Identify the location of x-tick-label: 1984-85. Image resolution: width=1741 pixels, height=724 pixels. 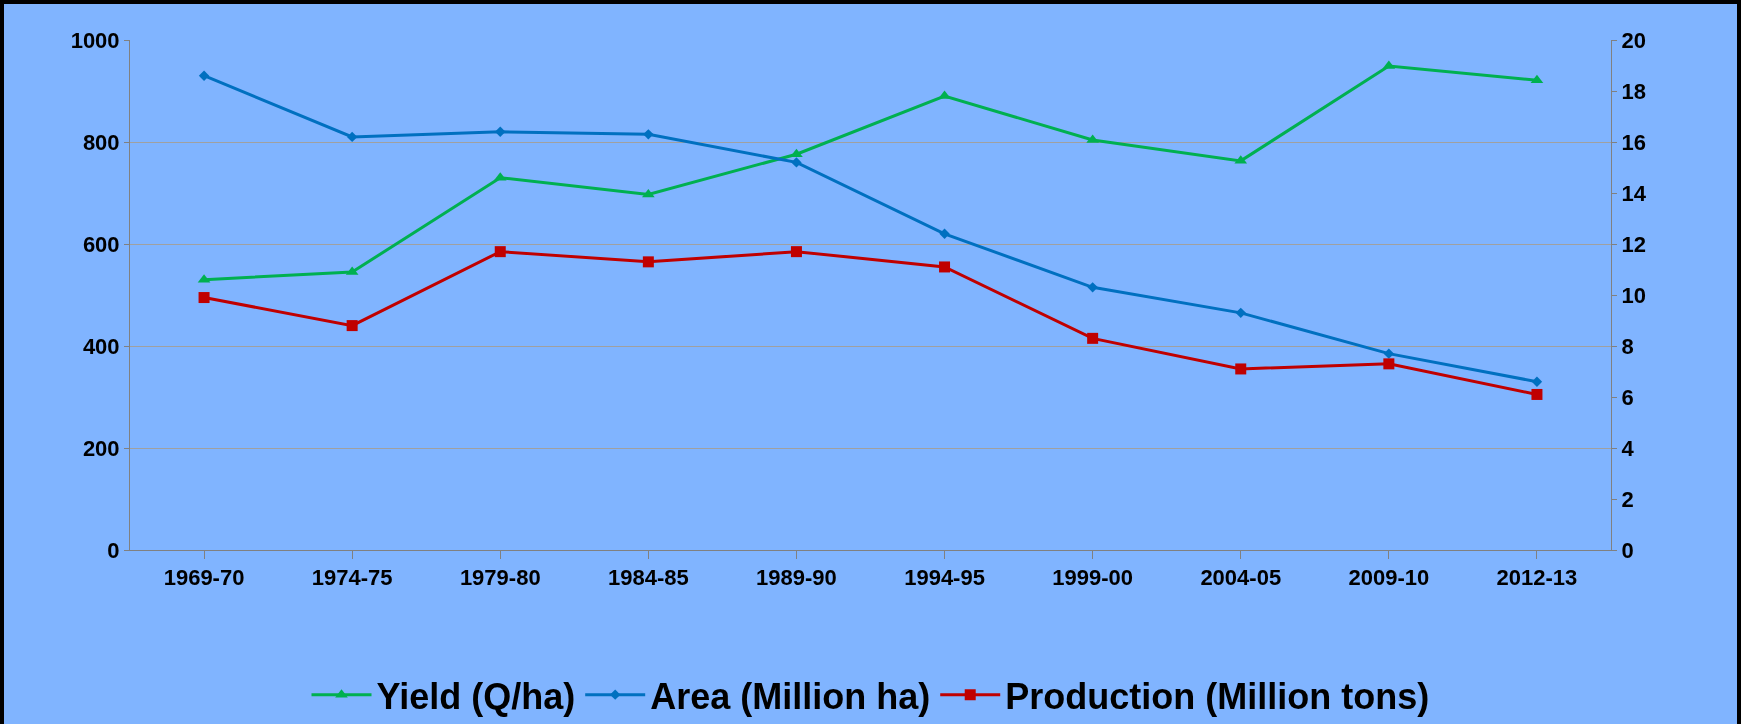
(648, 578).